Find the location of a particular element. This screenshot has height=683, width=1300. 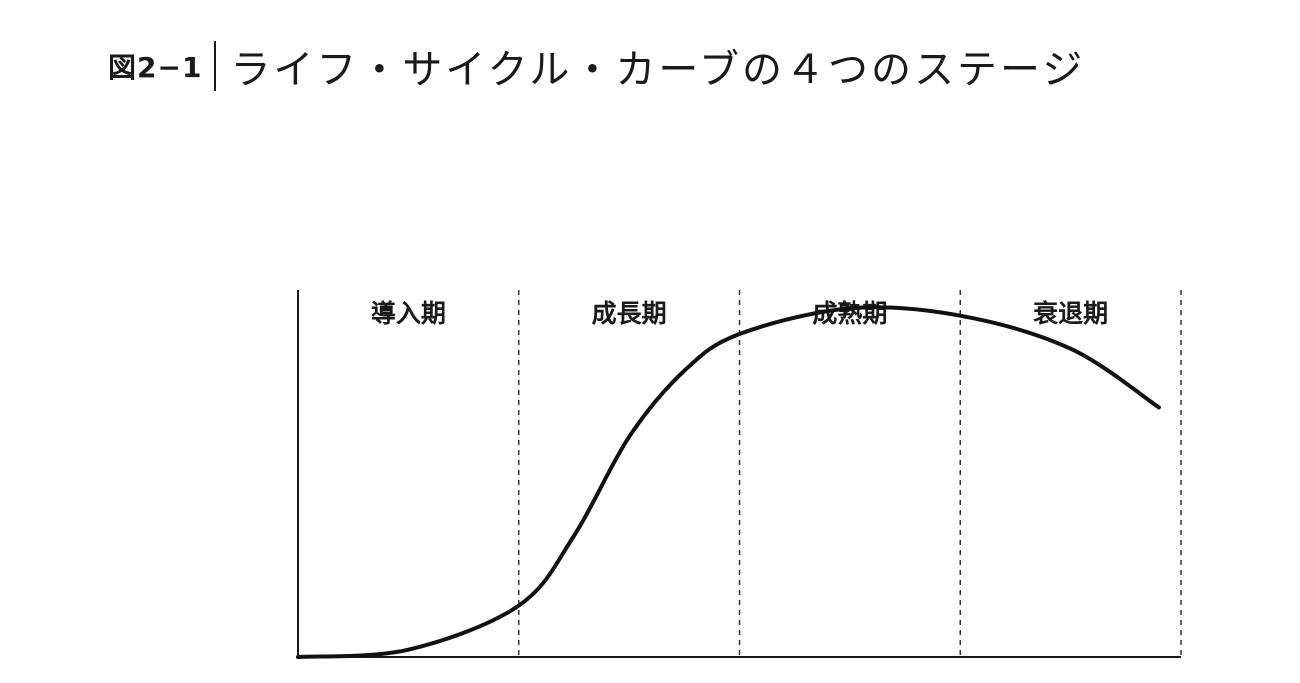

title-separator is located at coordinates (215, 66).